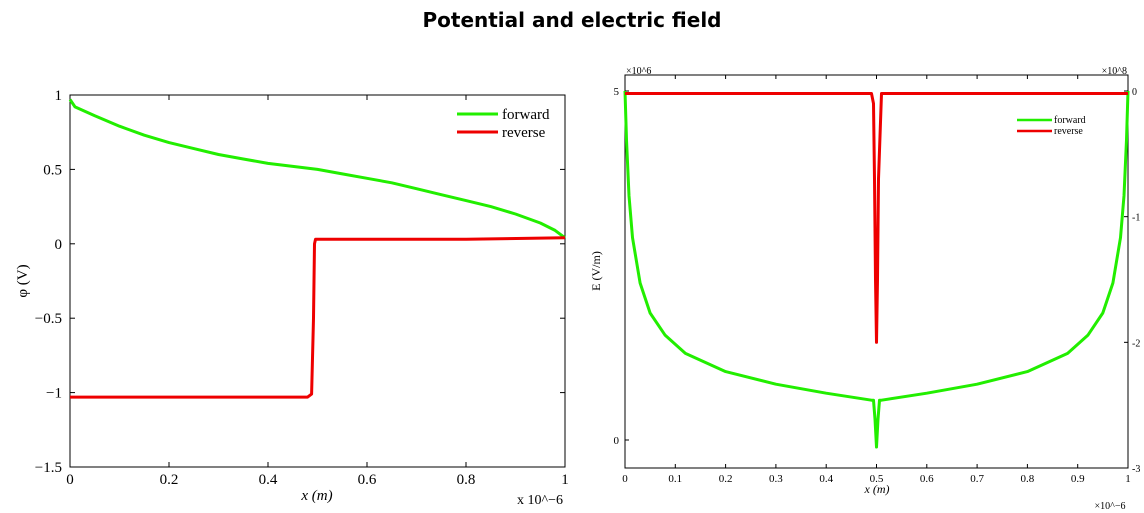 The image size is (1144, 513). What do you see at coordinates (316, 496) in the screenshot?
I see `left-x-axis-label: x (m)` at bounding box center [316, 496].